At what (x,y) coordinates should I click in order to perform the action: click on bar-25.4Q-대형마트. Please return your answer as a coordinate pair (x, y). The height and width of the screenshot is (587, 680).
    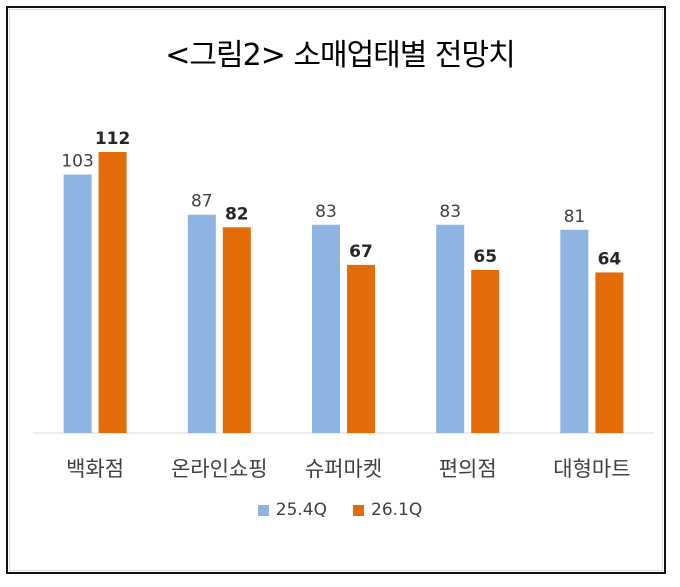
    Looking at the image, I should click on (574, 331).